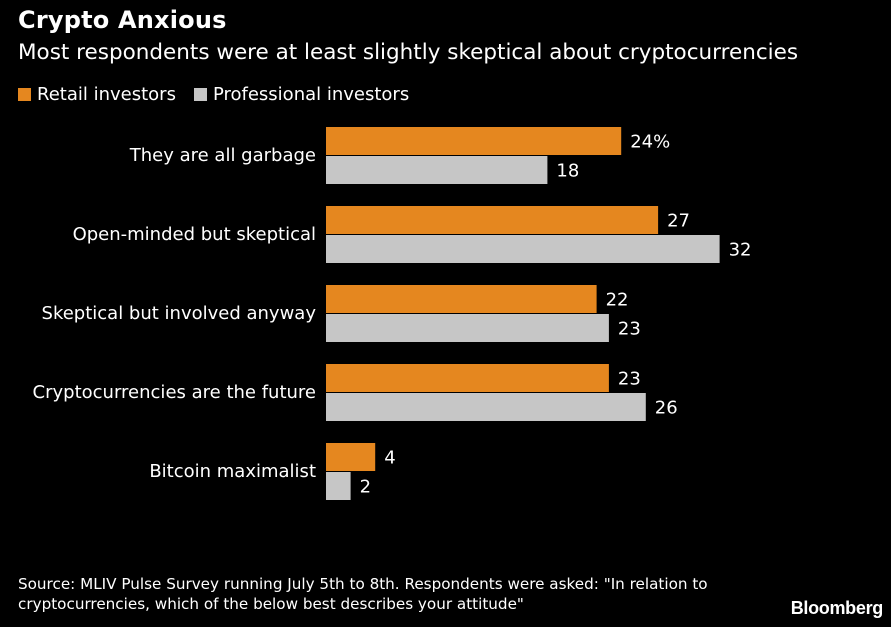  I want to click on category-label: Open-minded but skeptical, so click(194, 234).